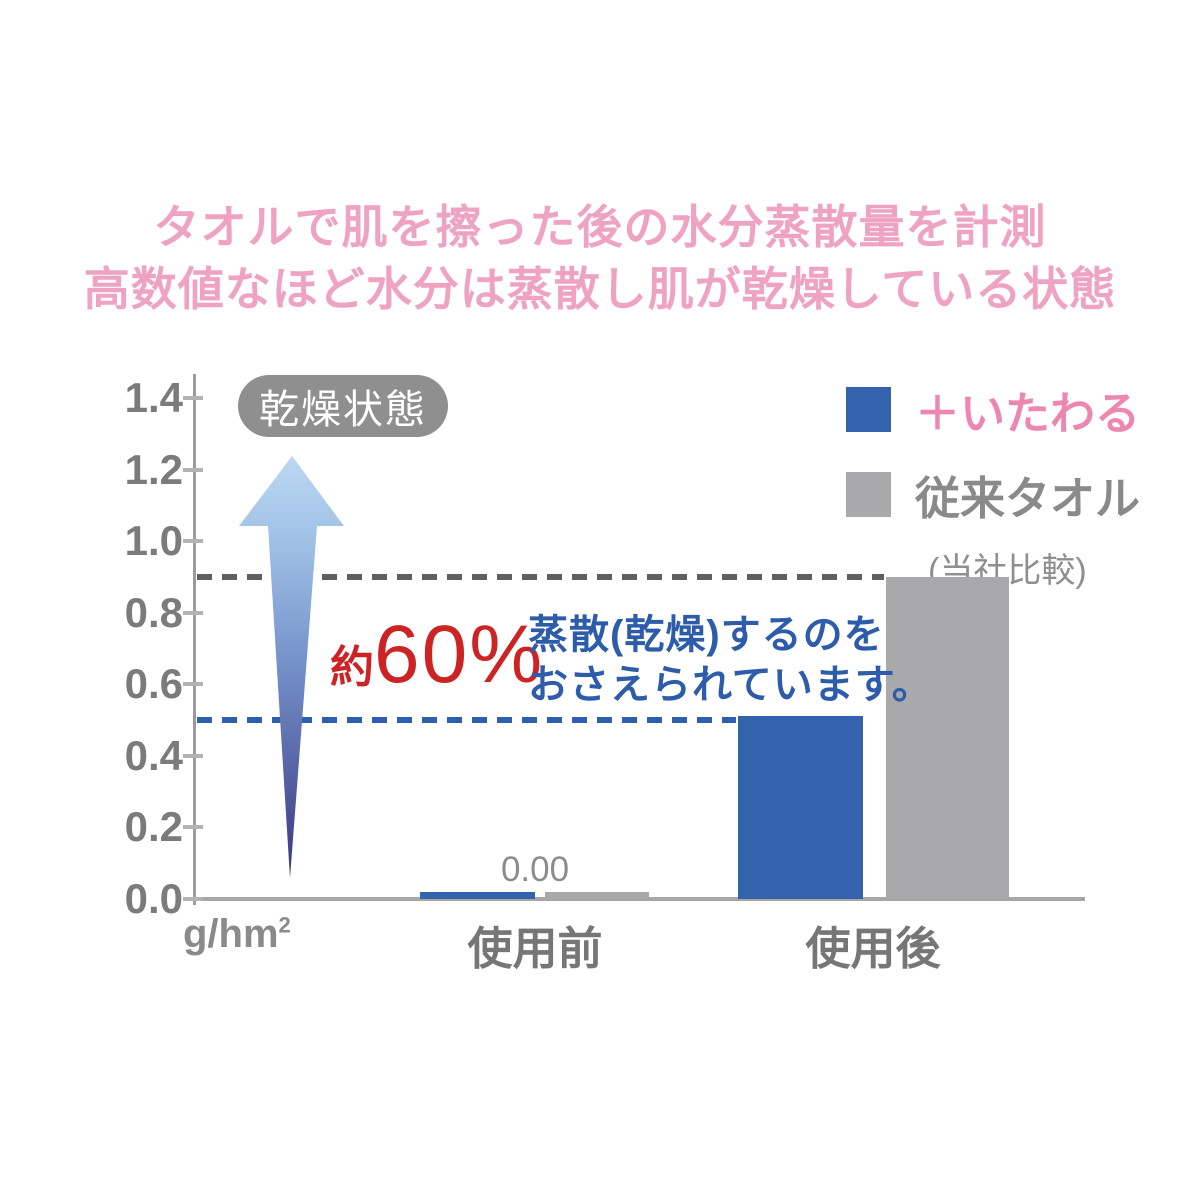  What do you see at coordinates (284, 925) in the screenshot?
I see `unit-sup: 2` at bounding box center [284, 925].